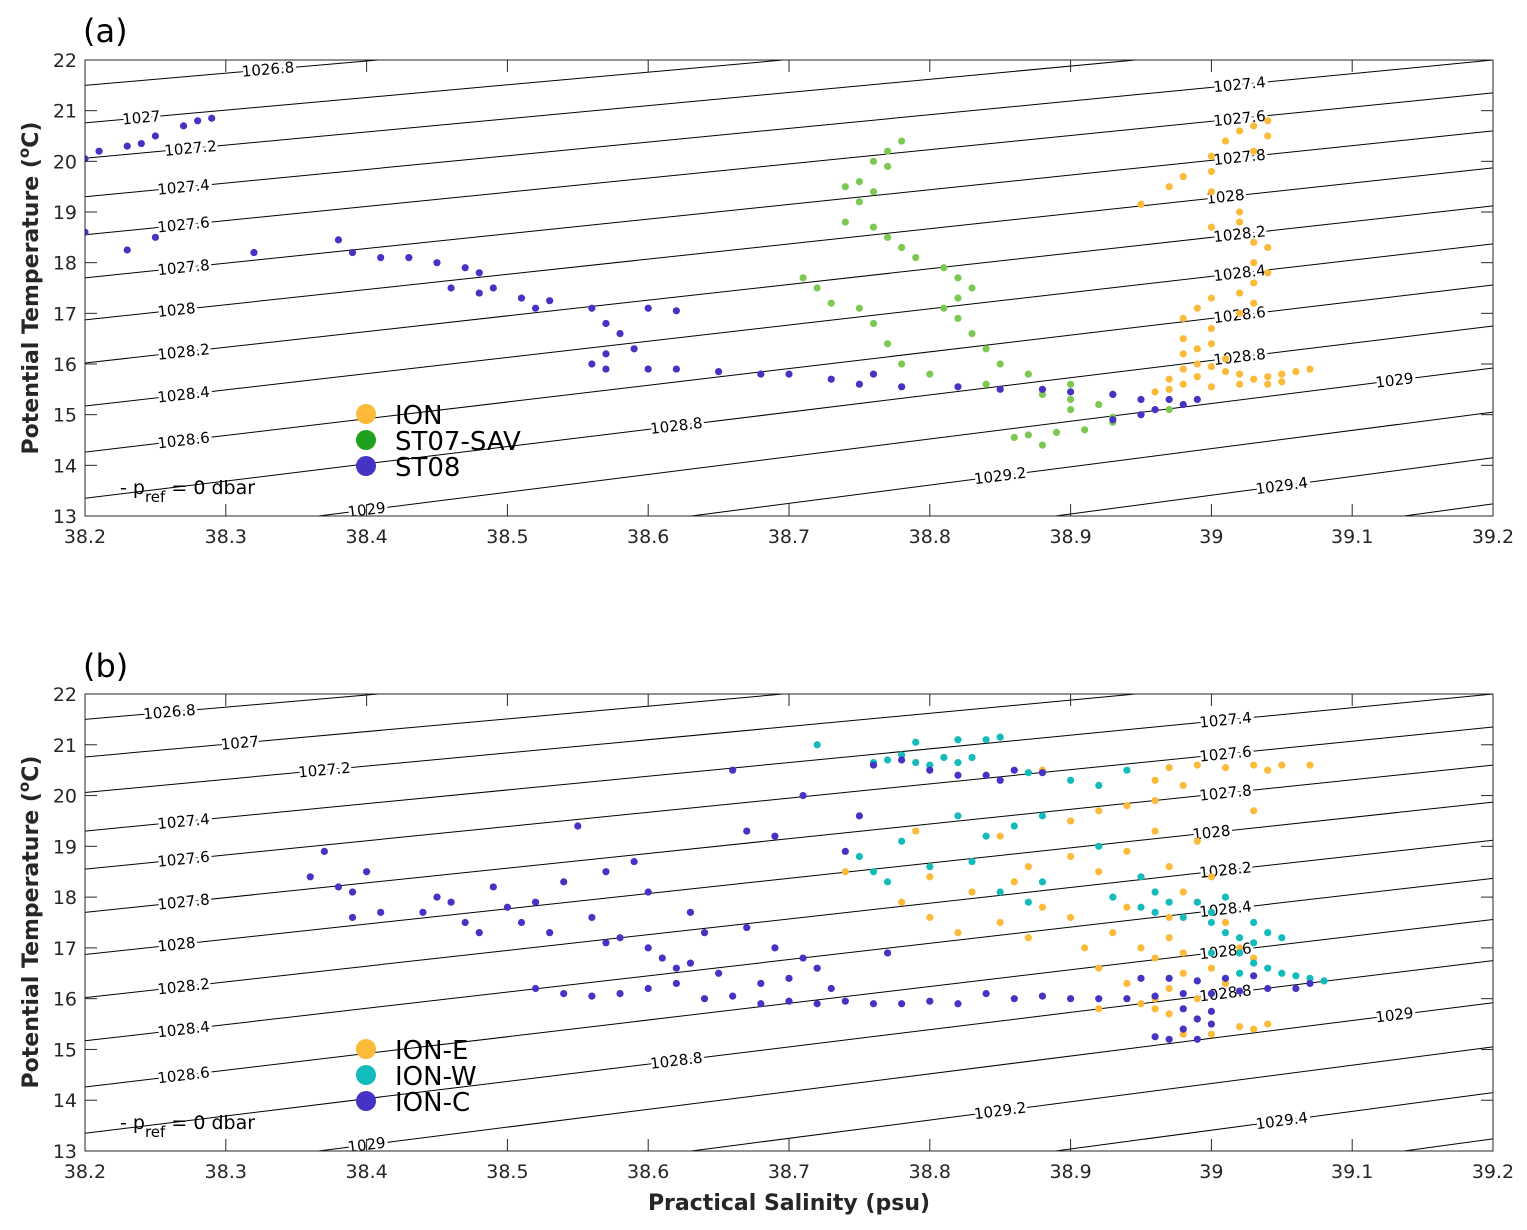 The height and width of the screenshot is (1230, 1527). I want to click on y-tick-label: 20, so click(65, 797).